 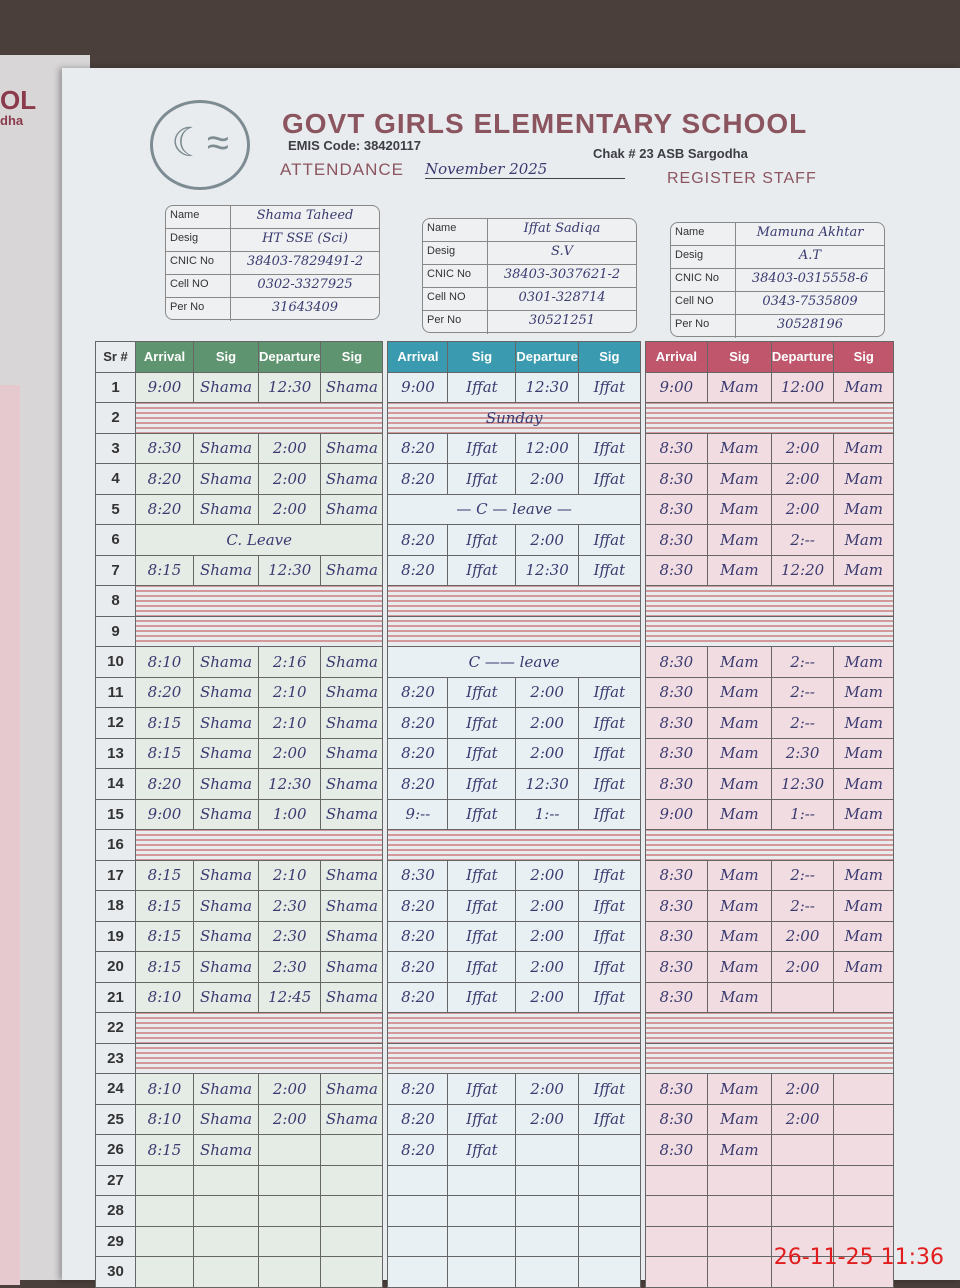 I want to click on sr-number: 12, so click(x=115, y=723).